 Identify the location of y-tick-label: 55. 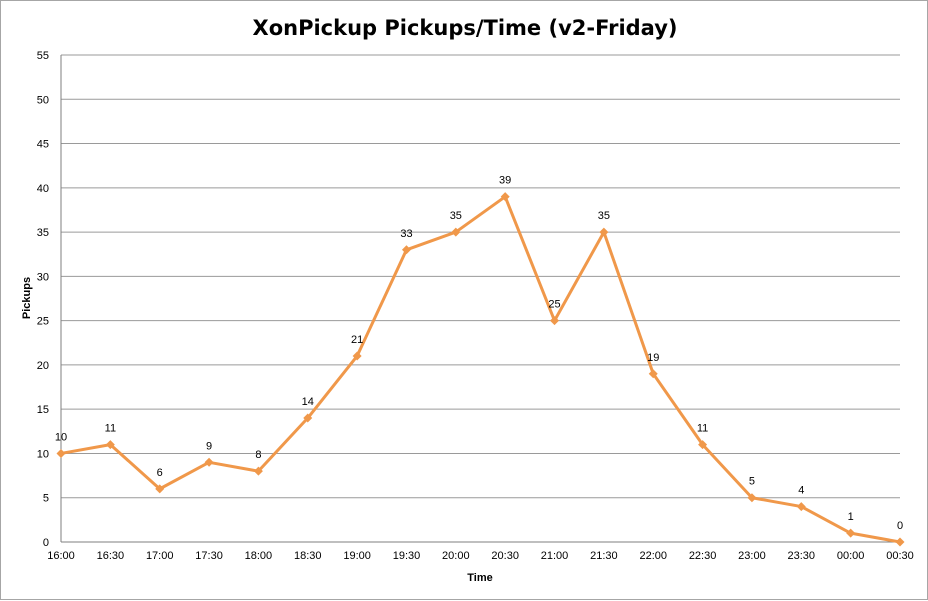
(43, 56).